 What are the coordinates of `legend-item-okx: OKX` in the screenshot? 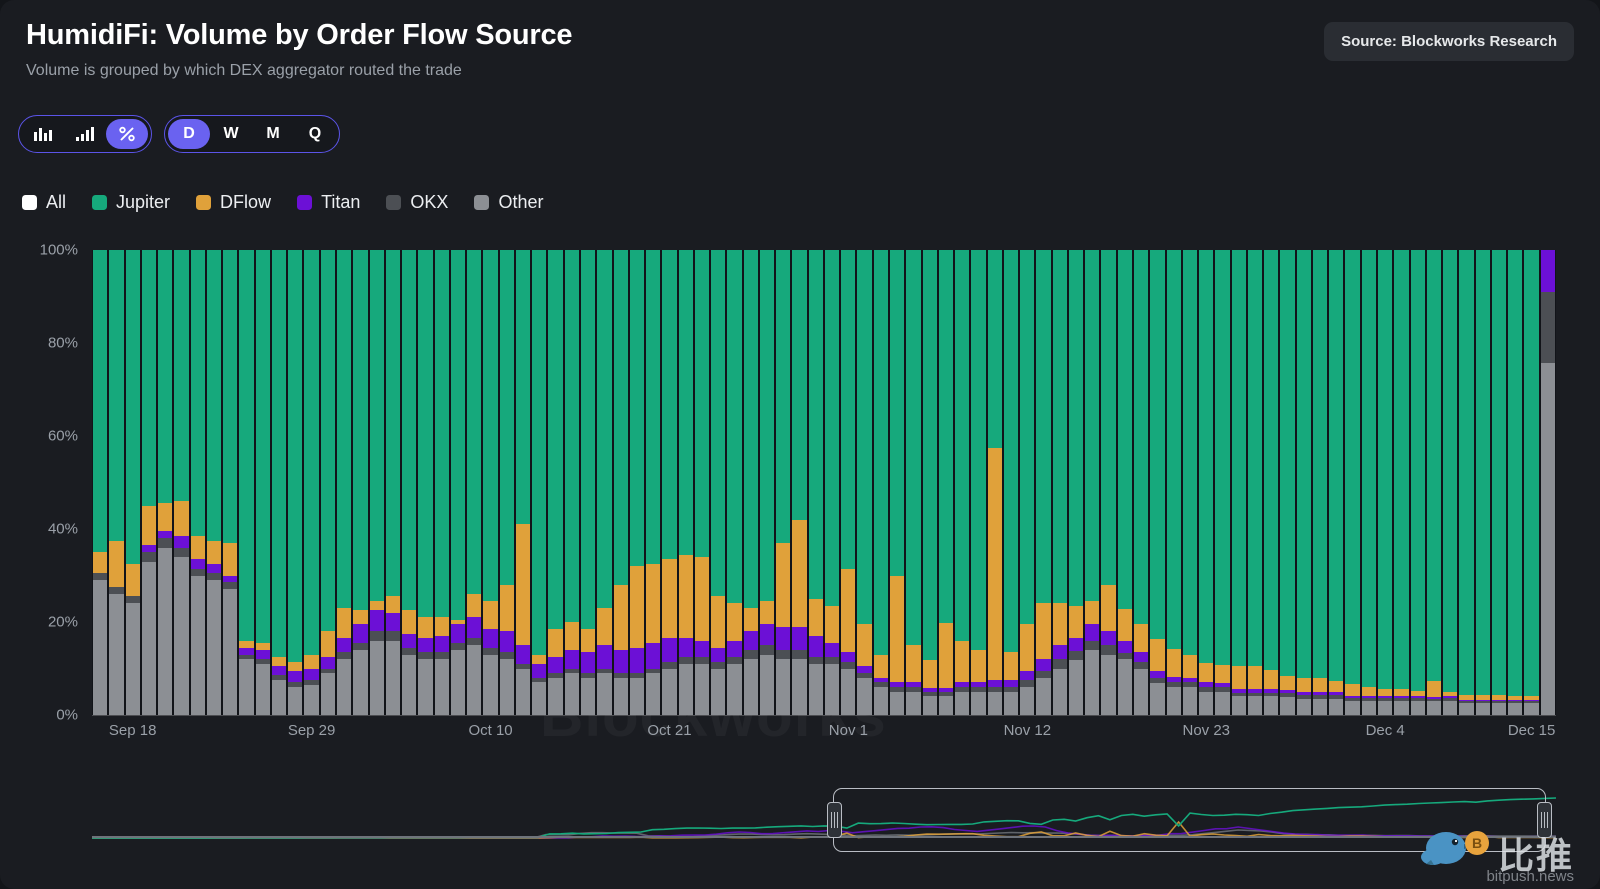 It's located at (417, 202).